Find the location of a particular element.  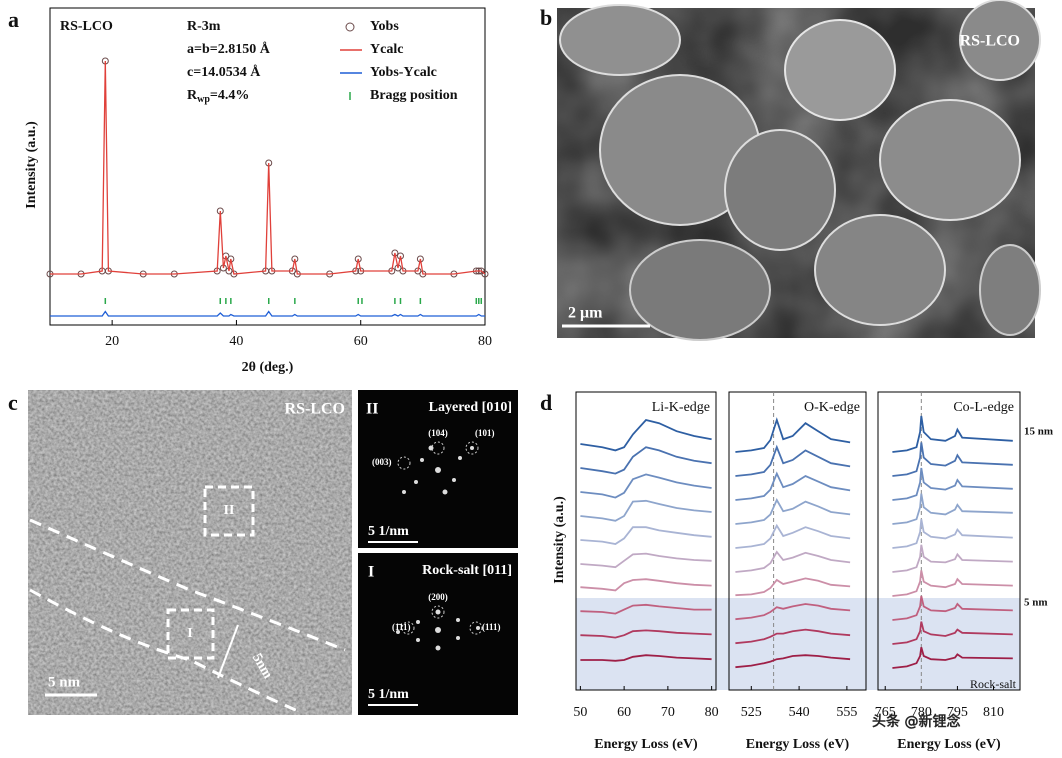

x-tick-label: 540 is located at coordinates (799, 712).